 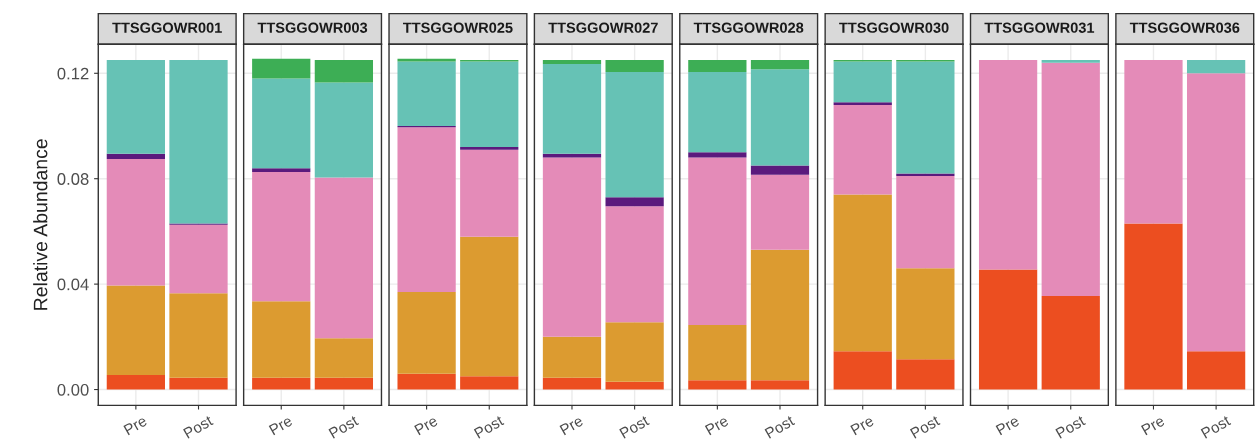 I want to click on y-tick-label: 0.00, so click(x=73, y=389).